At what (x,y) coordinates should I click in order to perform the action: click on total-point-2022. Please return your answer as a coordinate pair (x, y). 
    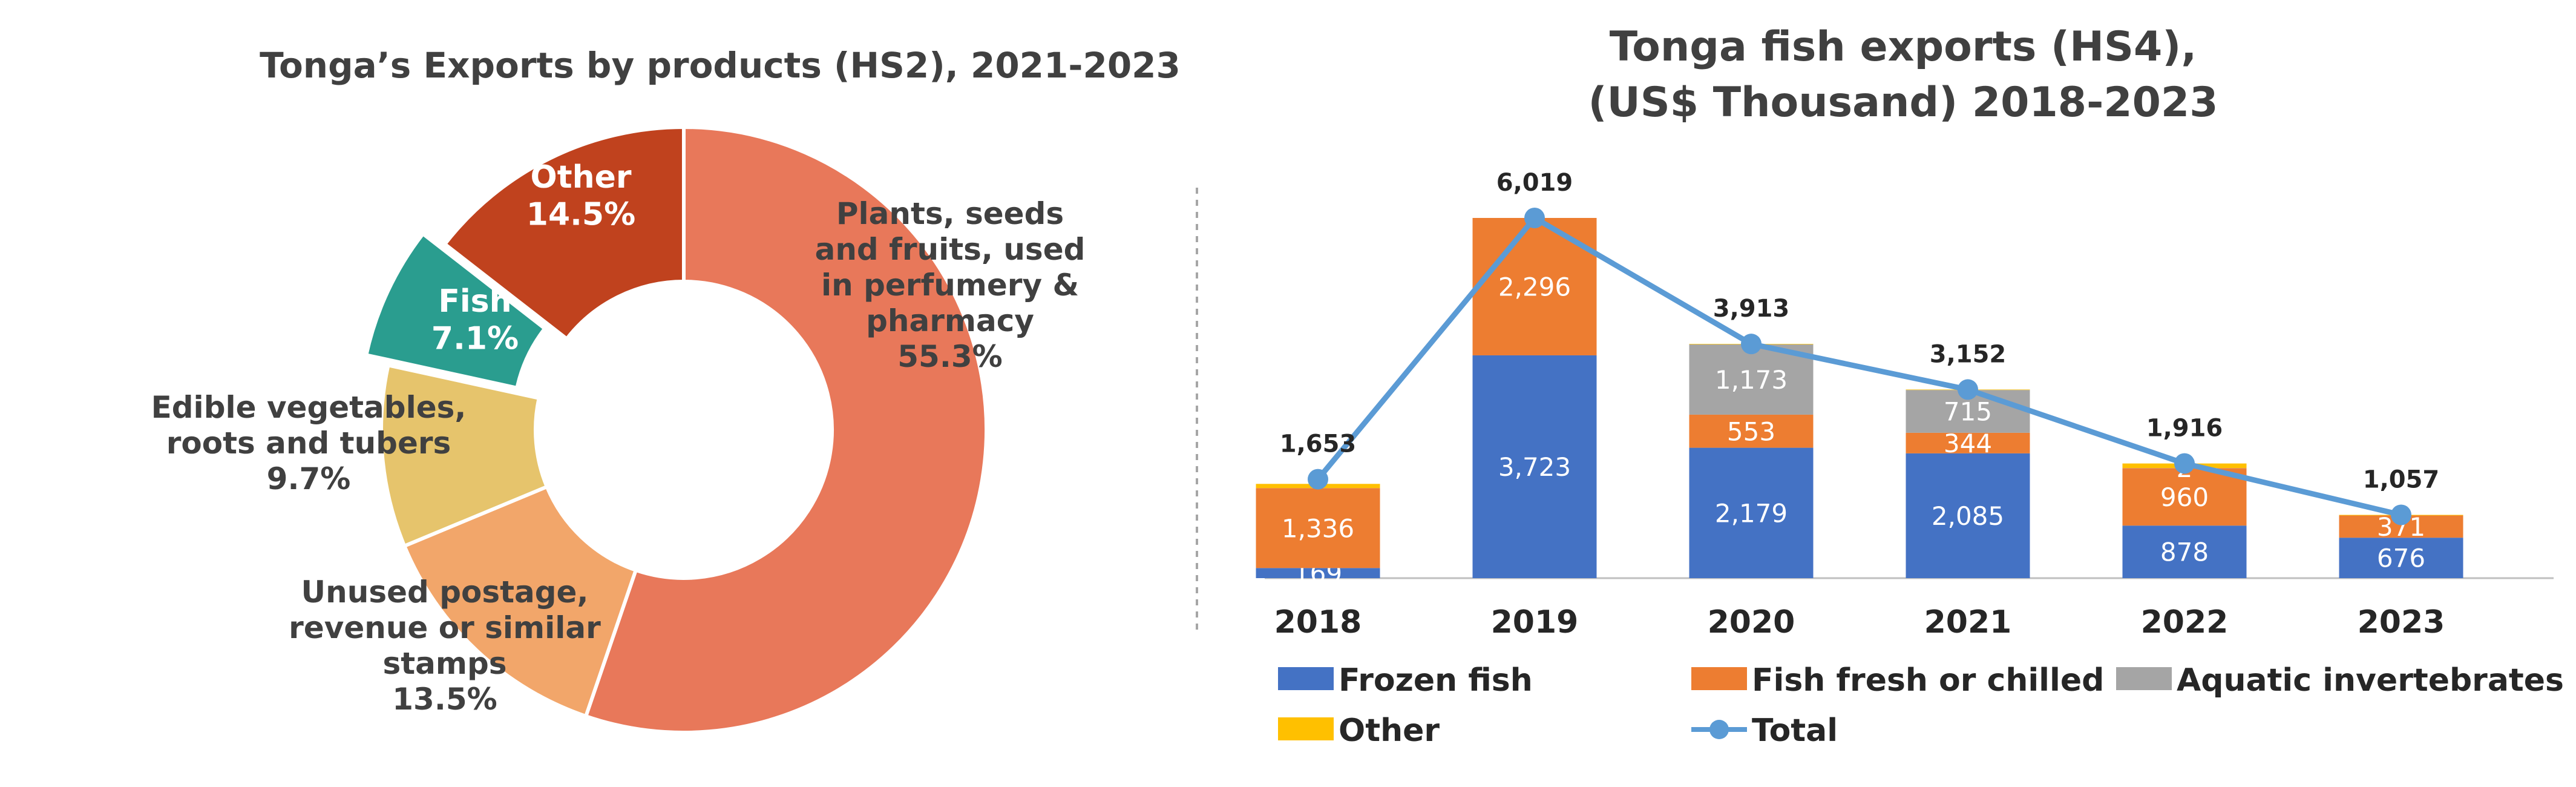
    Looking at the image, I should click on (2184, 464).